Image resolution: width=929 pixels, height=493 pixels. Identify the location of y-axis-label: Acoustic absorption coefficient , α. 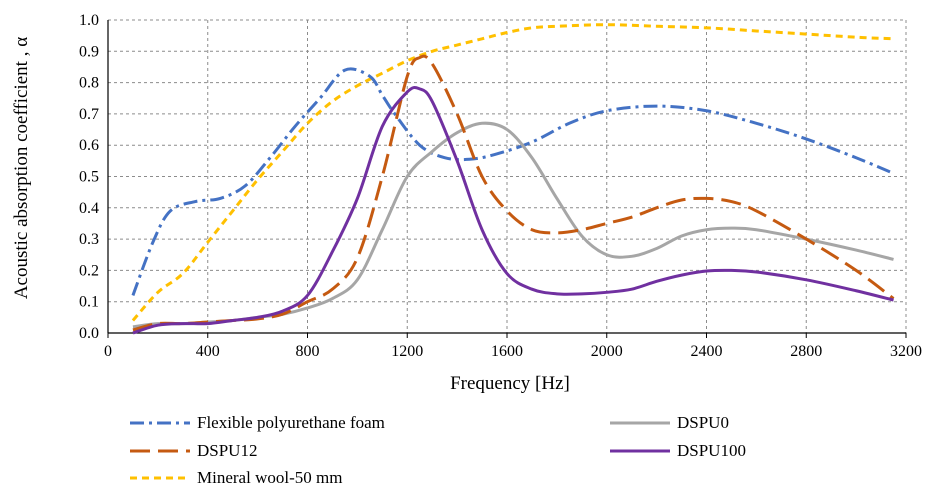
(21, 168).